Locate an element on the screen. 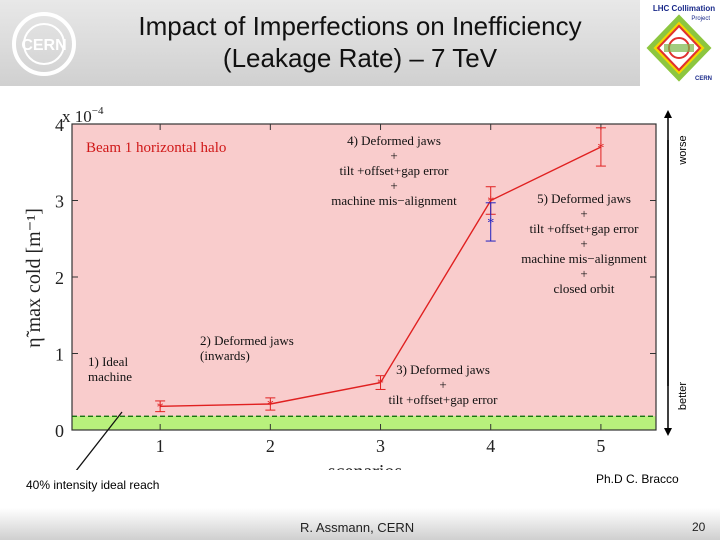 The width and height of the screenshot is (720, 540). ideal-reach-note: 40% intensity ideal reach is located at coordinates (93, 485).